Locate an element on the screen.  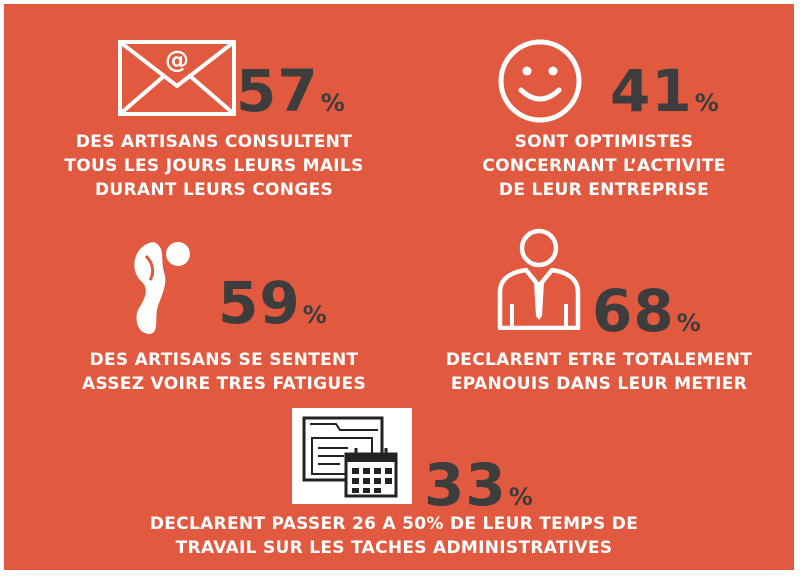
folder-calendar-icon is located at coordinates (352, 456).